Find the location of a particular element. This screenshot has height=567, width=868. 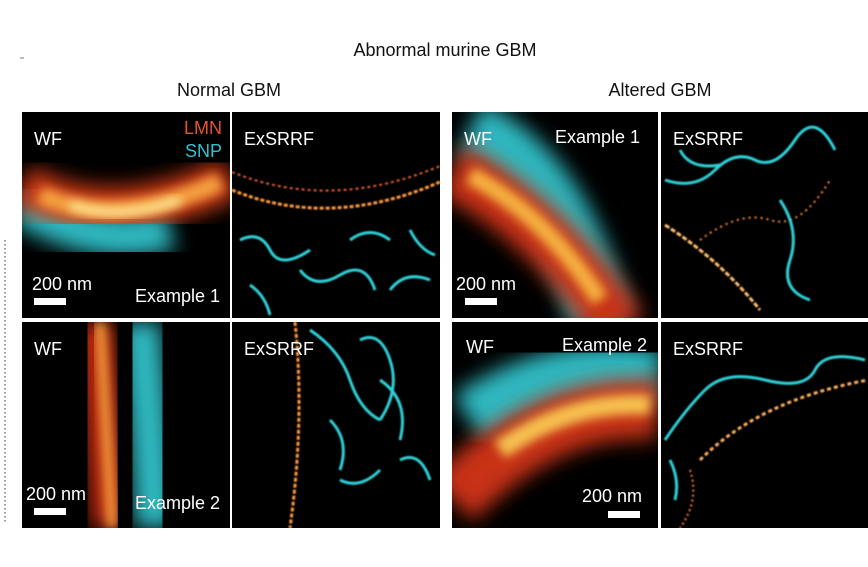

channel-label: SNP is located at coordinates (203, 151).